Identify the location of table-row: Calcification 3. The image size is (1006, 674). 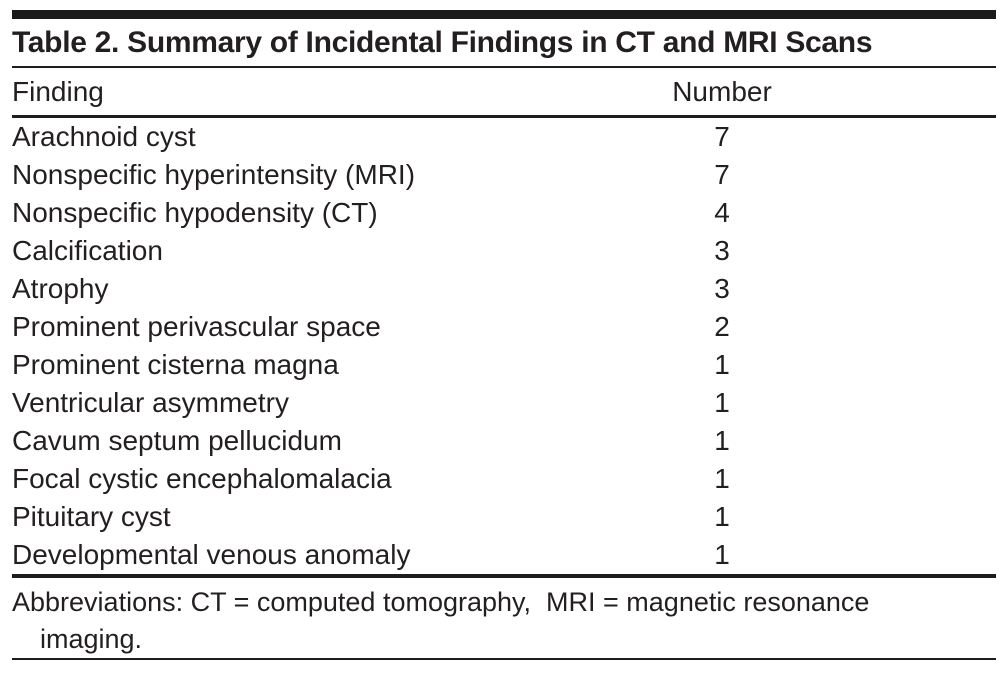
(504, 251).